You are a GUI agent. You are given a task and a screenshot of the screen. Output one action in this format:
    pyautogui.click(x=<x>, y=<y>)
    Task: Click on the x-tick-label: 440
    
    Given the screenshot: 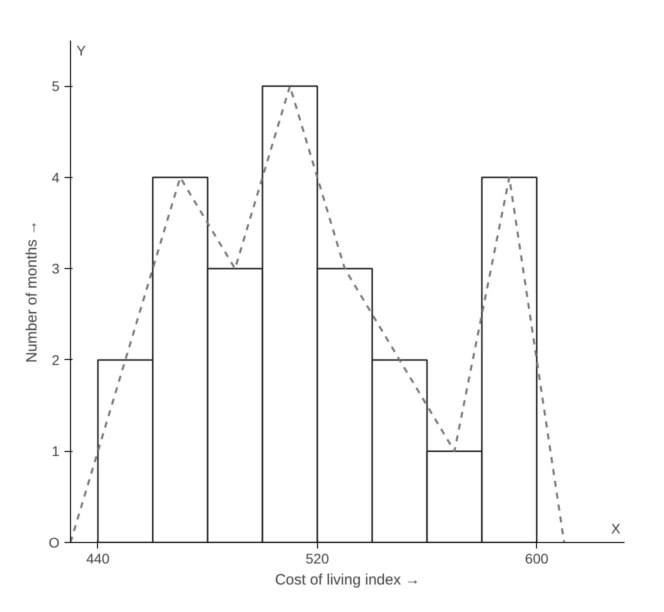 What is the action you would take?
    pyautogui.click(x=98, y=558)
    